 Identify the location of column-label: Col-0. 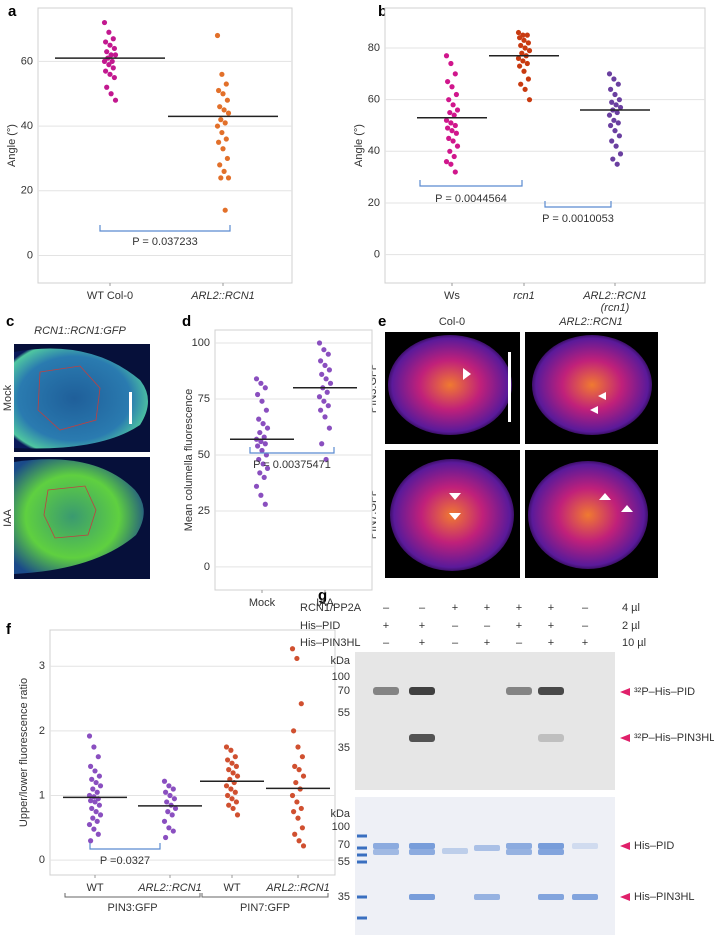
(452, 322).